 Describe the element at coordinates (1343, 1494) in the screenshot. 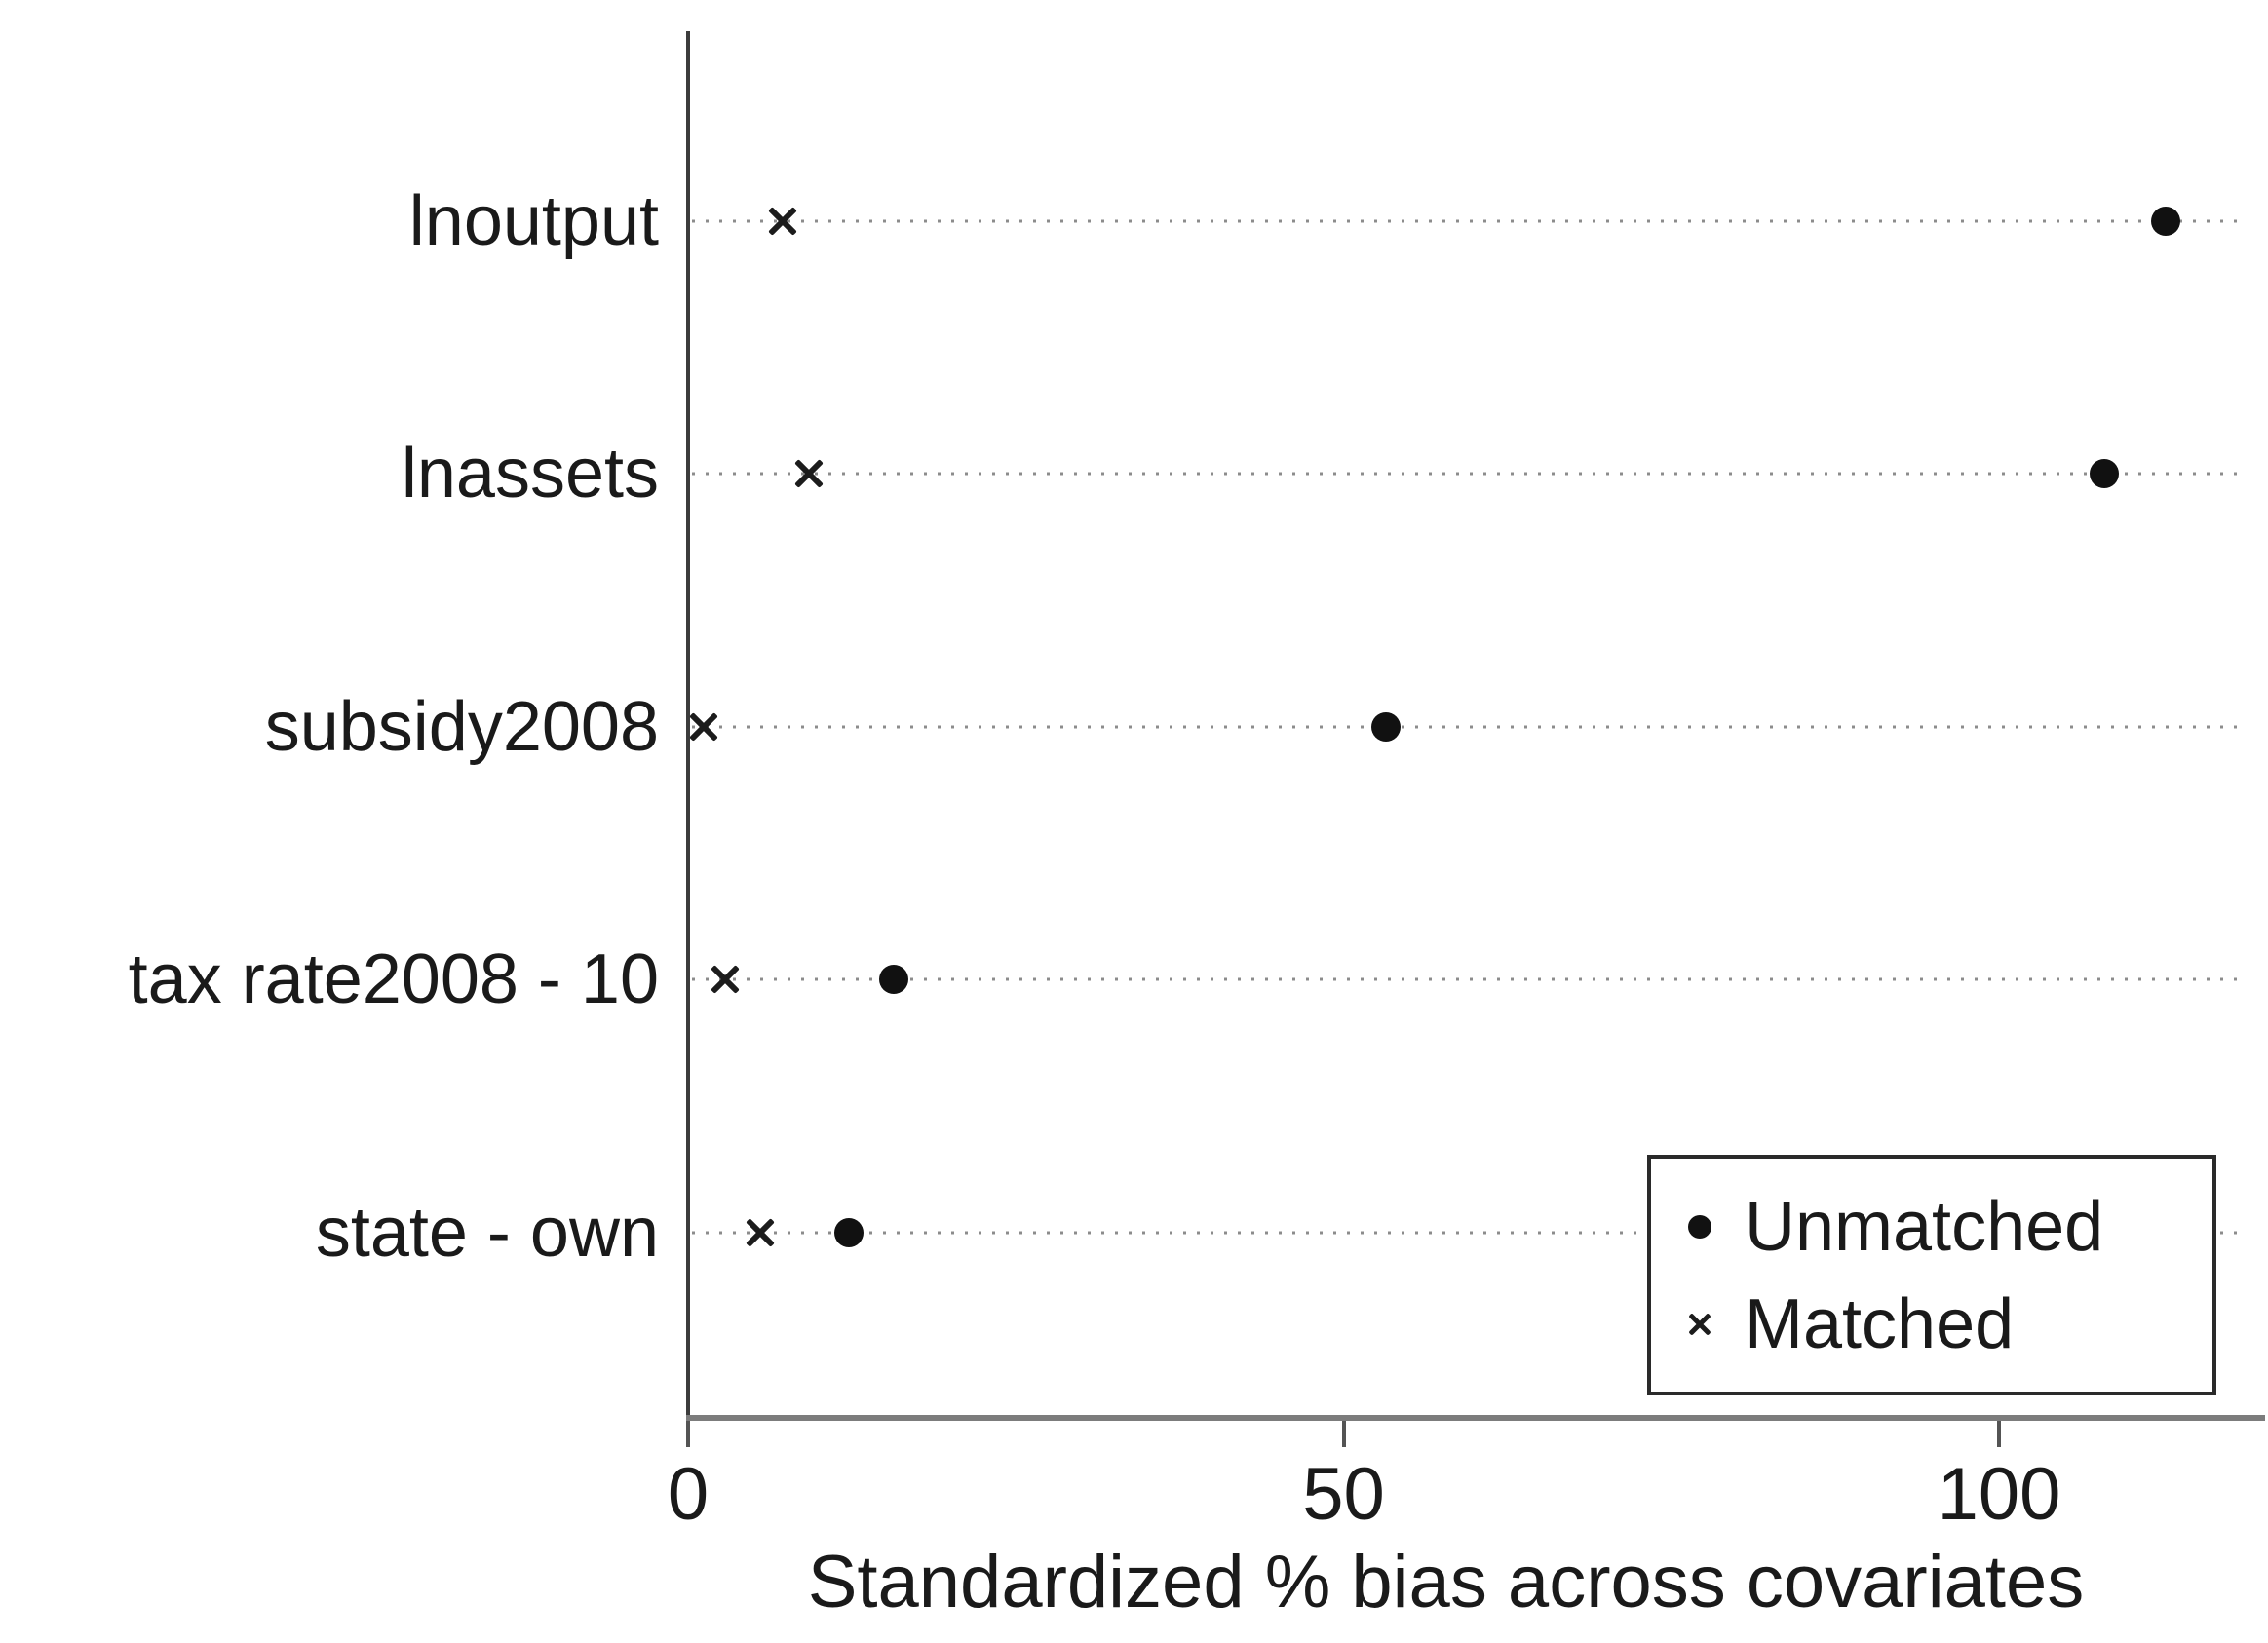

I see `x-tick-label-50: 50` at that location.